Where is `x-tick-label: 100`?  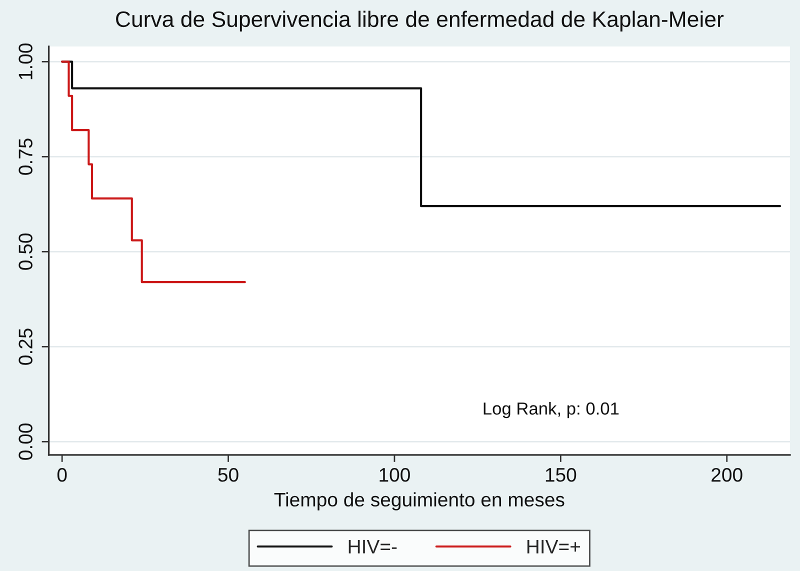
x-tick-label: 100 is located at coordinates (395, 475).